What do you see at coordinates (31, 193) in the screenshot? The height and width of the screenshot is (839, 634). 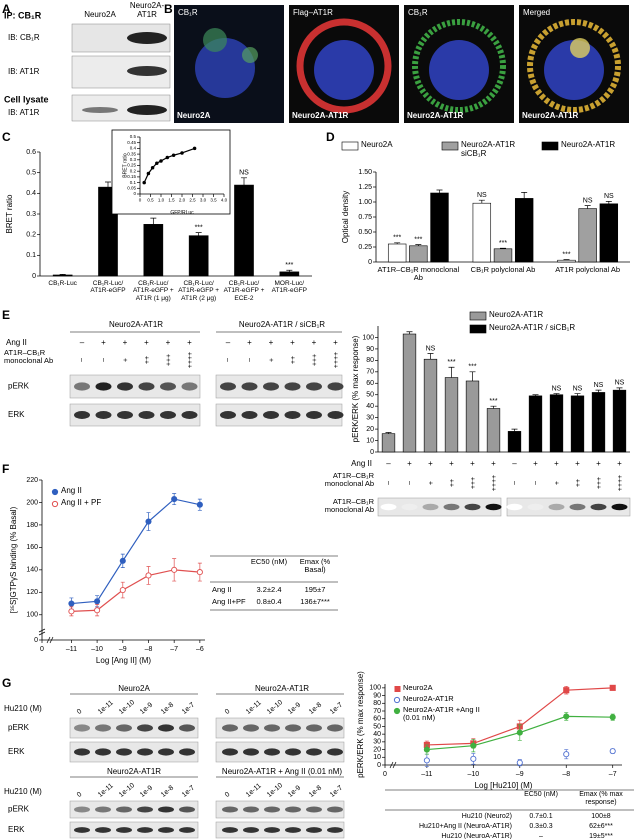 I see `y-tick-label: 0.4` at bounding box center [31, 193].